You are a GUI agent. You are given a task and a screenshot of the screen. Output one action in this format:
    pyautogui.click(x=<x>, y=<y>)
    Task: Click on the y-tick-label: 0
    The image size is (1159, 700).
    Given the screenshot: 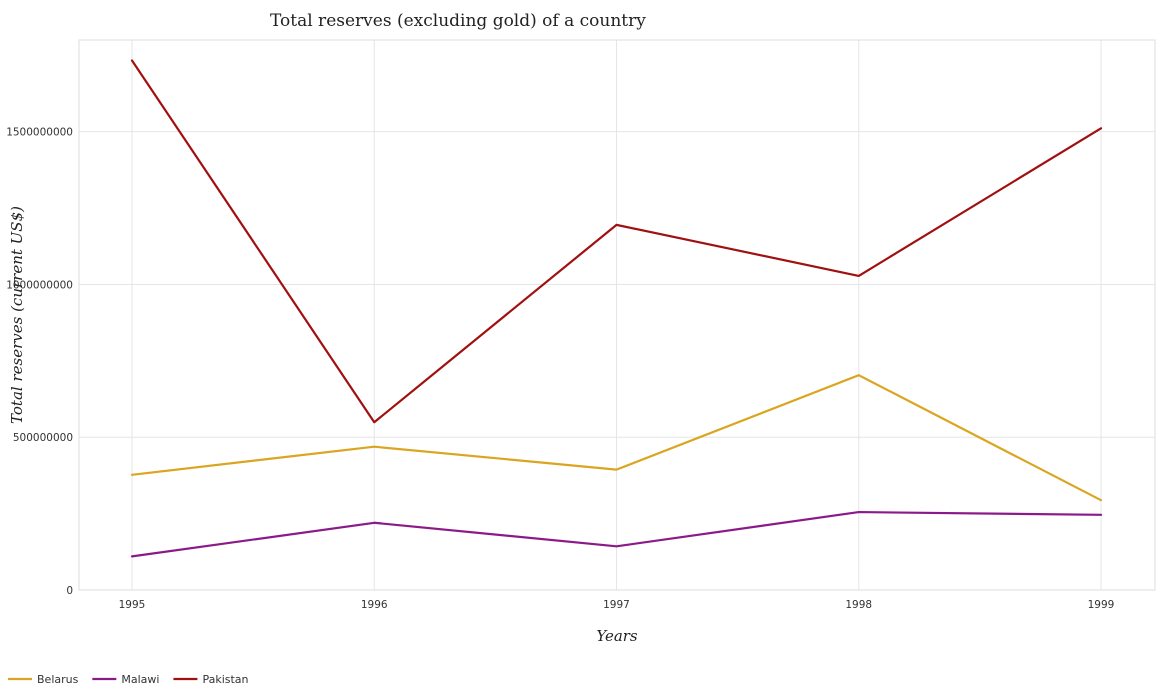 What is the action you would take?
    pyautogui.click(x=69, y=591)
    